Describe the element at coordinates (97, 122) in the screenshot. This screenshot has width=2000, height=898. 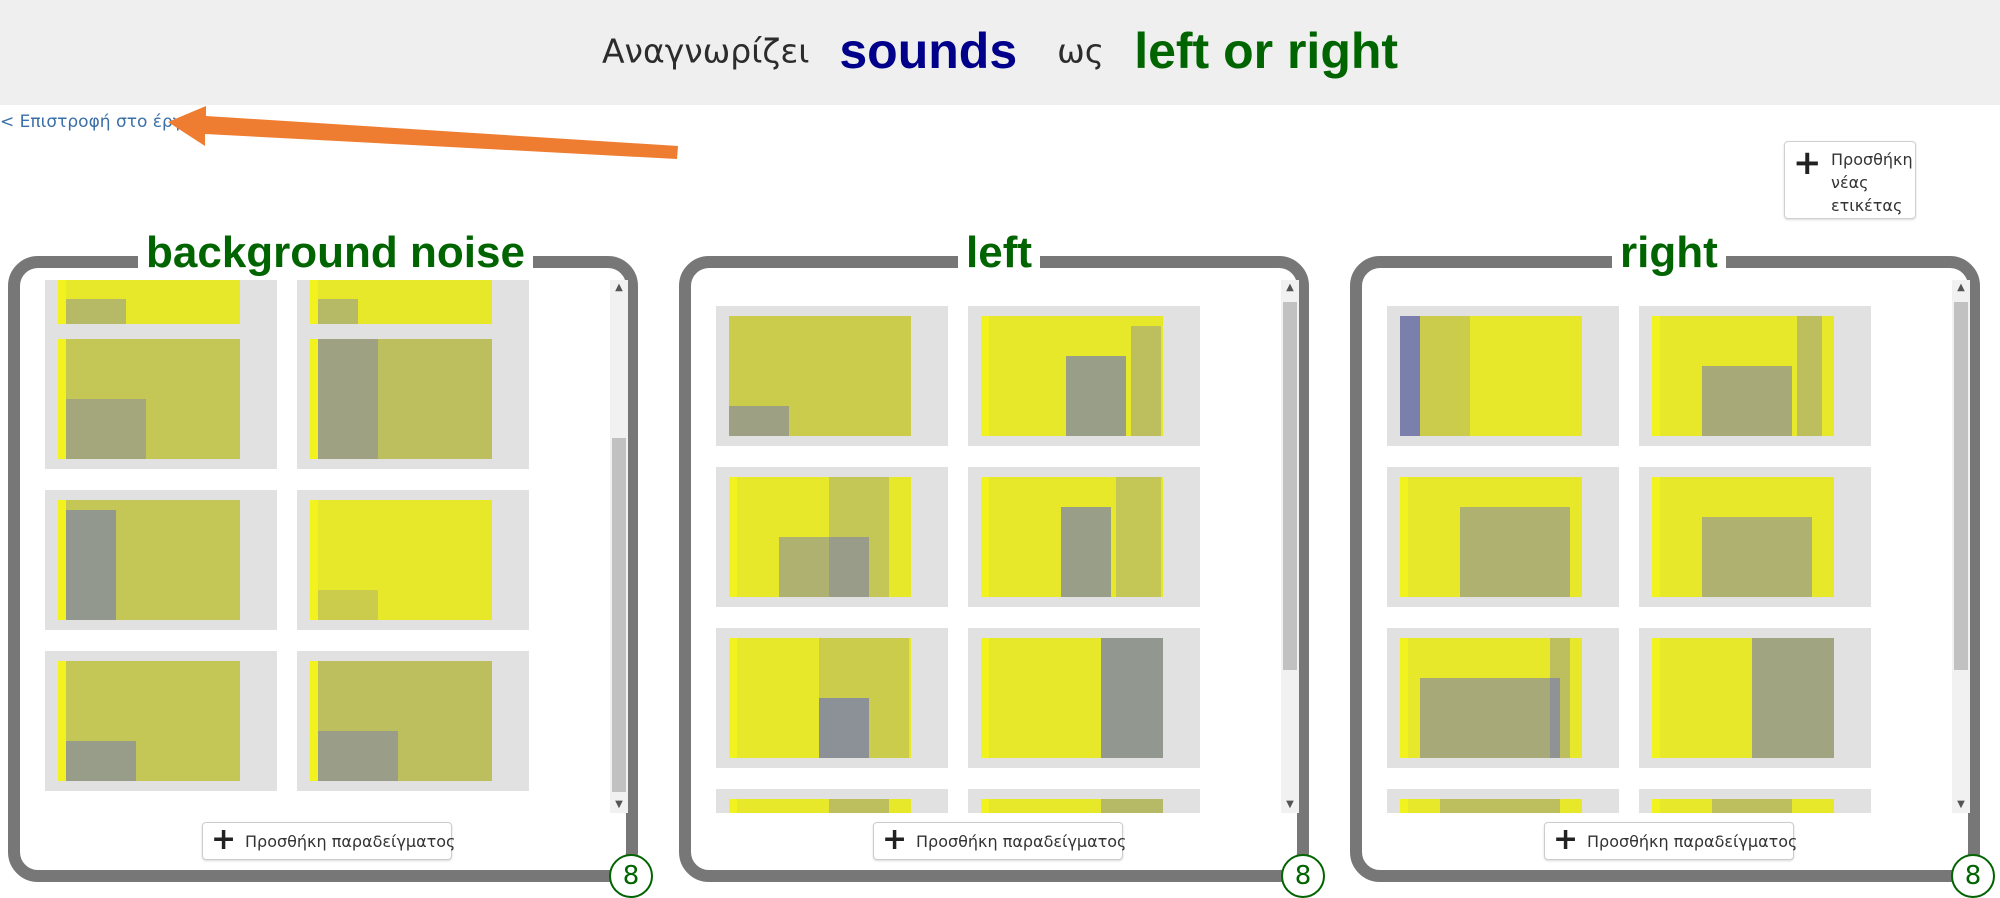
I see `back-to-project-link: < Επιστροφή στο έργο` at that location.